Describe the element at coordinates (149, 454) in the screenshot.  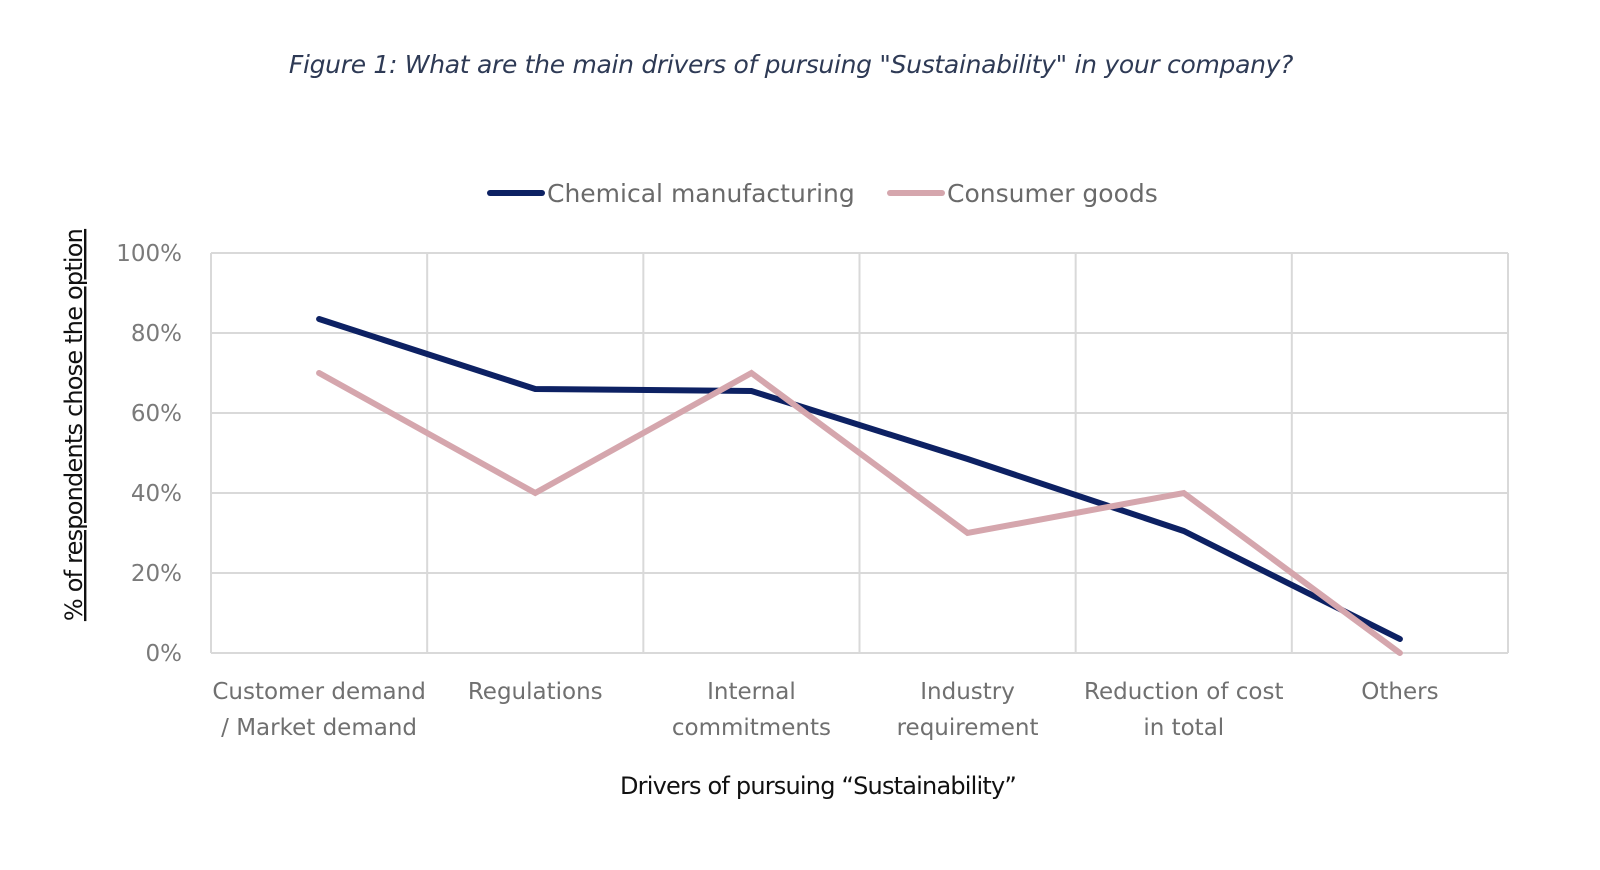
I see `y-tick-labels: 0% 20% 40% 60% 80% 100%` at that location.